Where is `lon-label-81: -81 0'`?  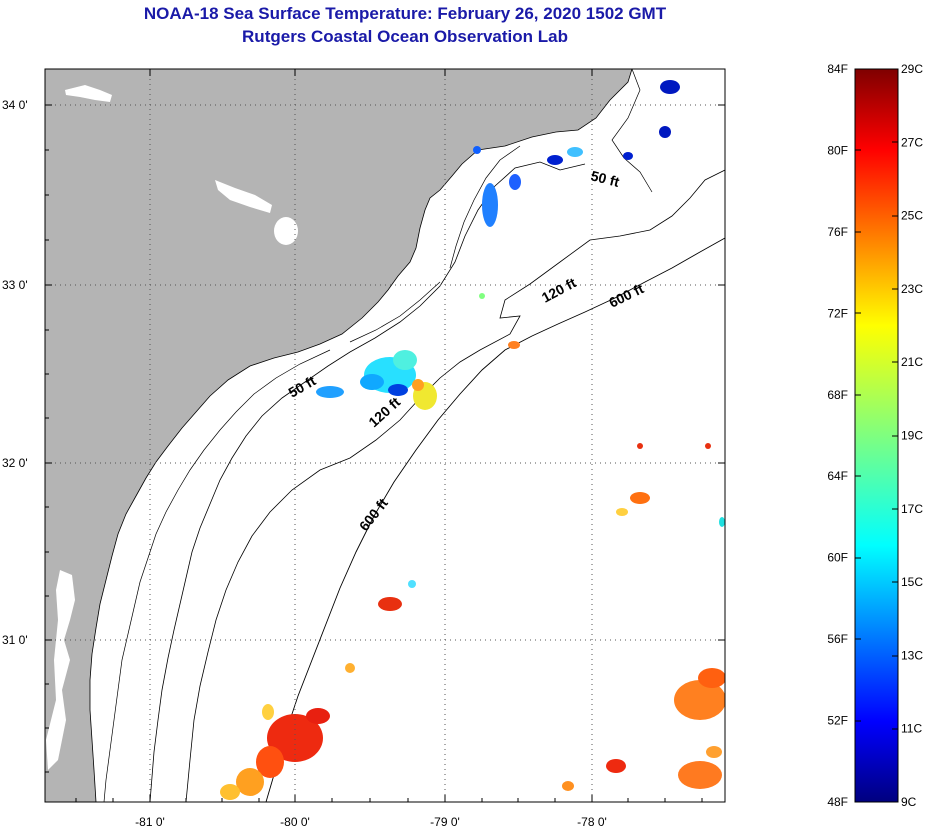 lon-label-81: -81 0' is located at coordinates (150, 822).